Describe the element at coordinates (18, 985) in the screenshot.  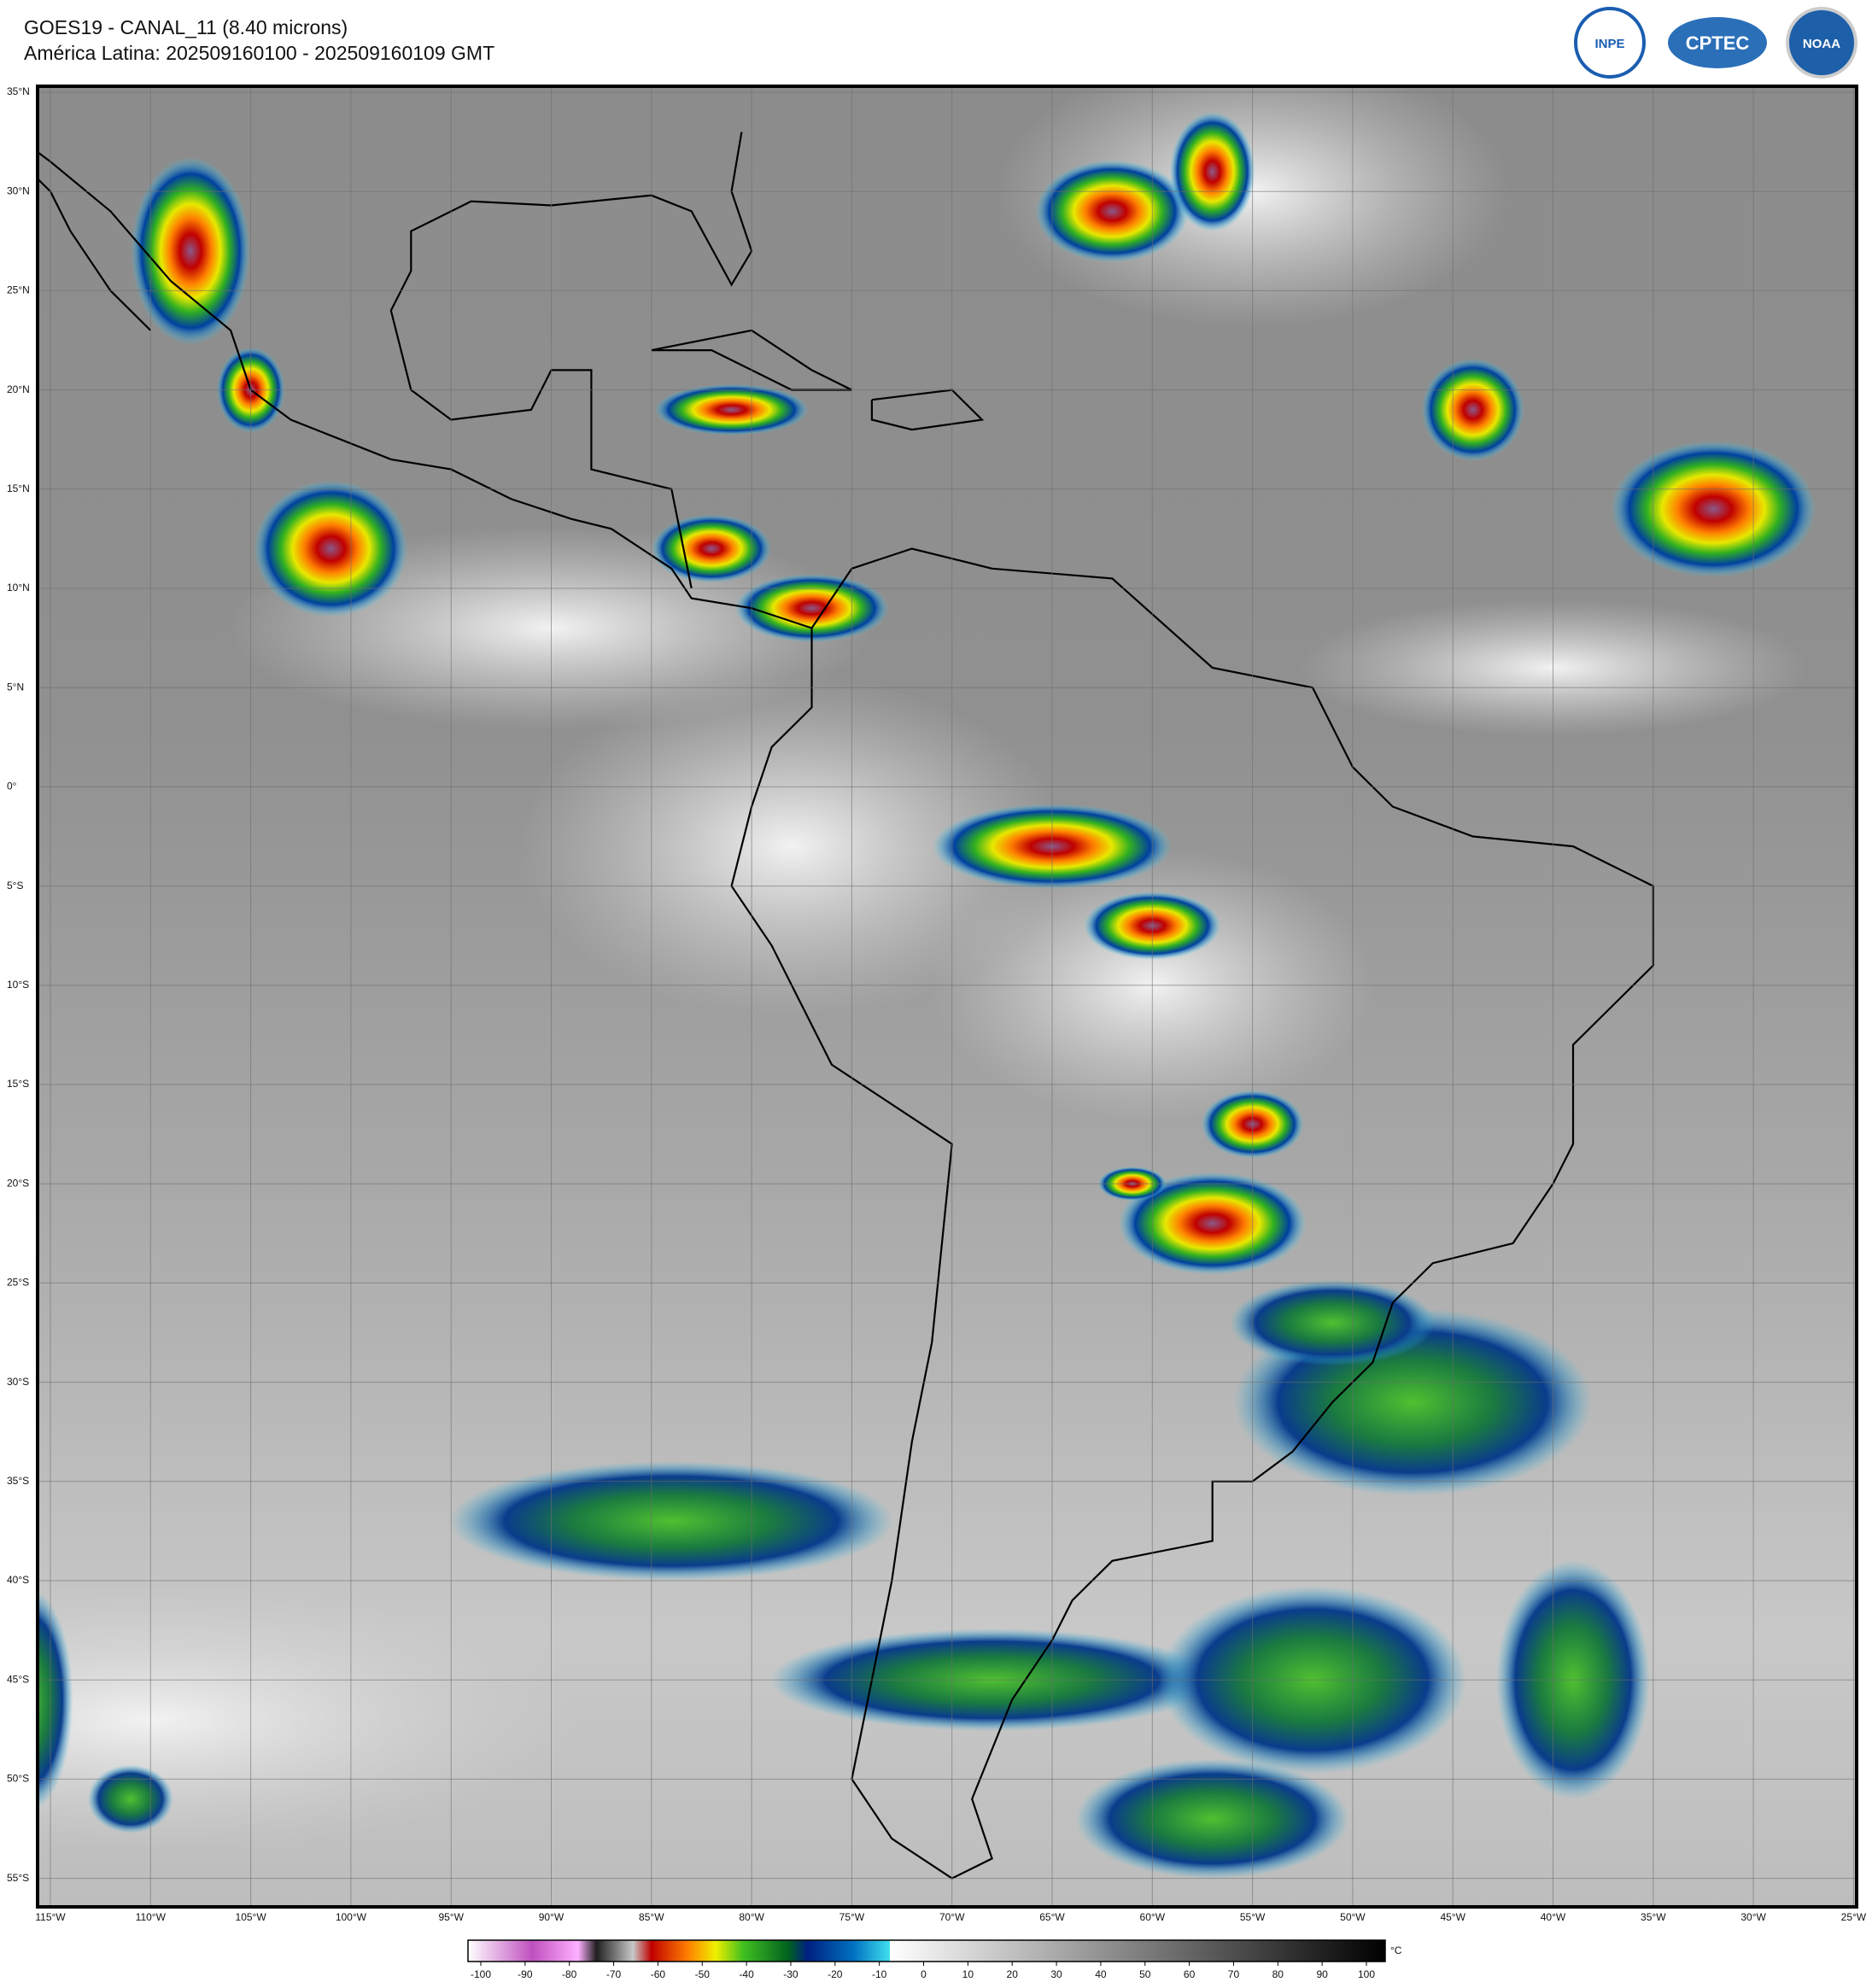
I see `lat-label: 10°S` at that location.